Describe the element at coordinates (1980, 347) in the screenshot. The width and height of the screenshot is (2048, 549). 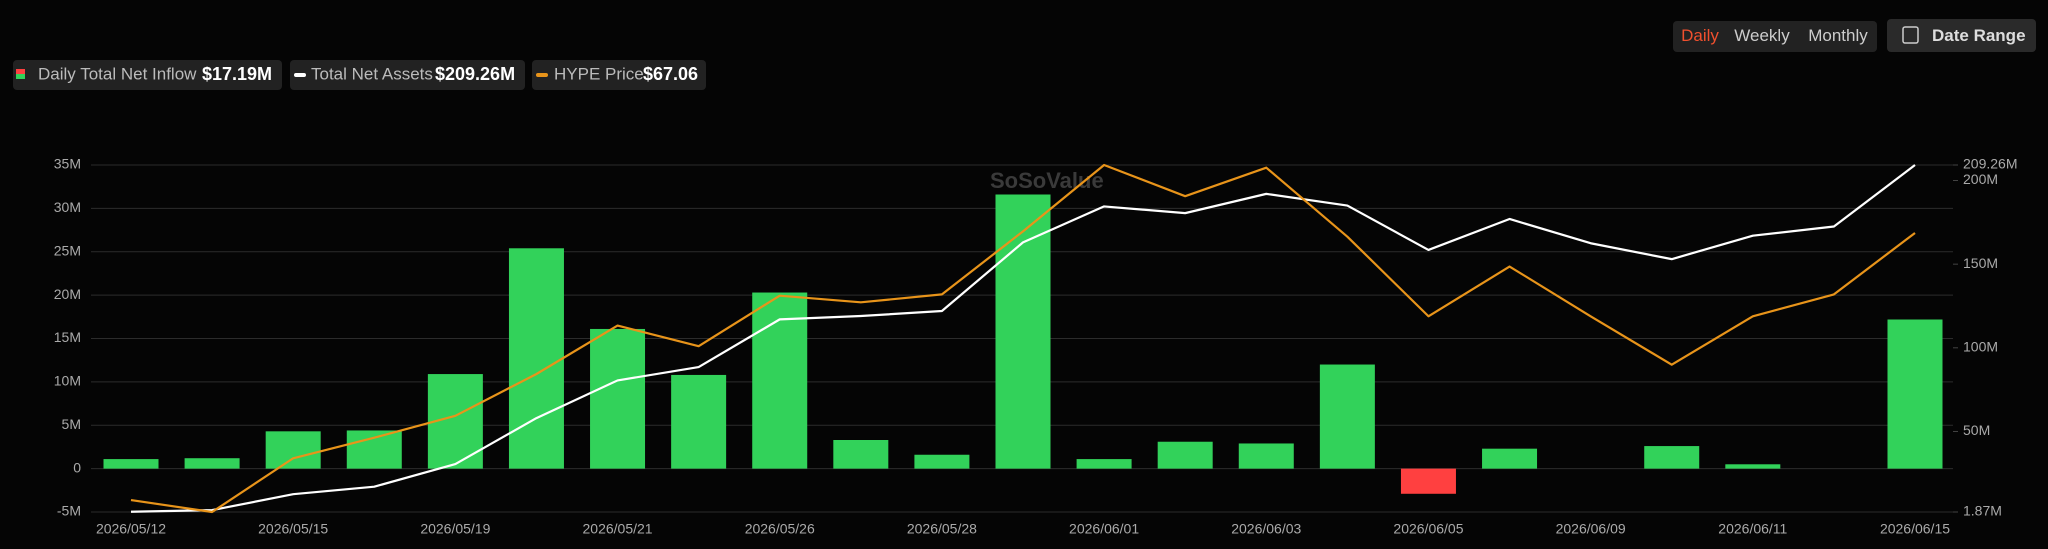
I see `y2-tick-label: 100M` at that location.